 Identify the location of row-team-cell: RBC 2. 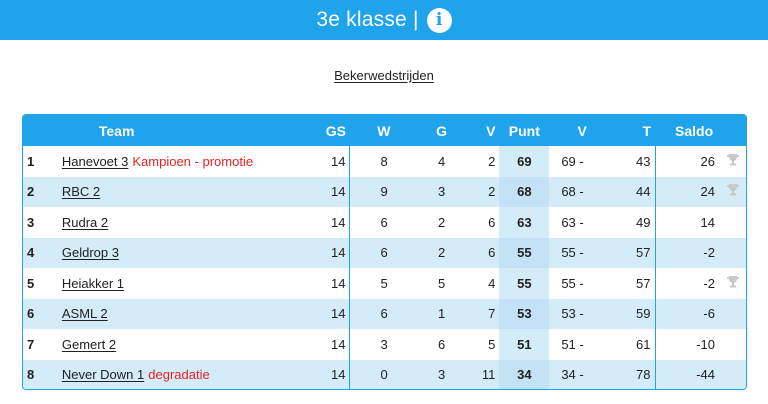
(174, 192).